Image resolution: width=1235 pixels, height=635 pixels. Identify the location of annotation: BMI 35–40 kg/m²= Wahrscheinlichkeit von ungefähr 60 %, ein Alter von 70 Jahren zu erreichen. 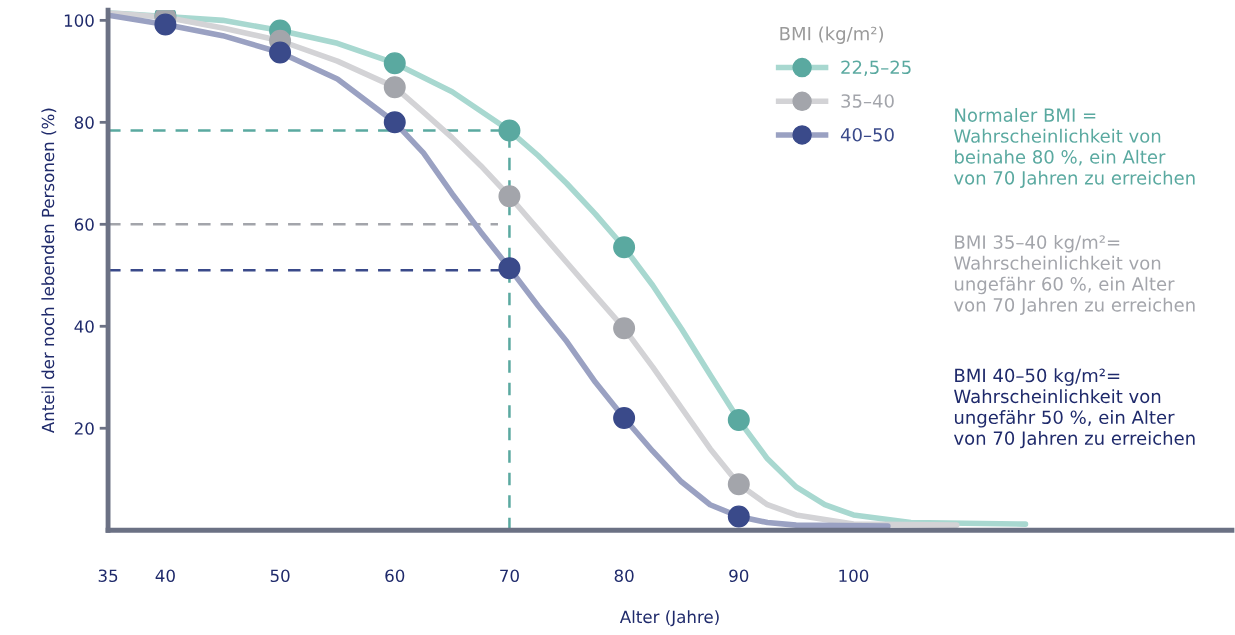
(1074, 274).